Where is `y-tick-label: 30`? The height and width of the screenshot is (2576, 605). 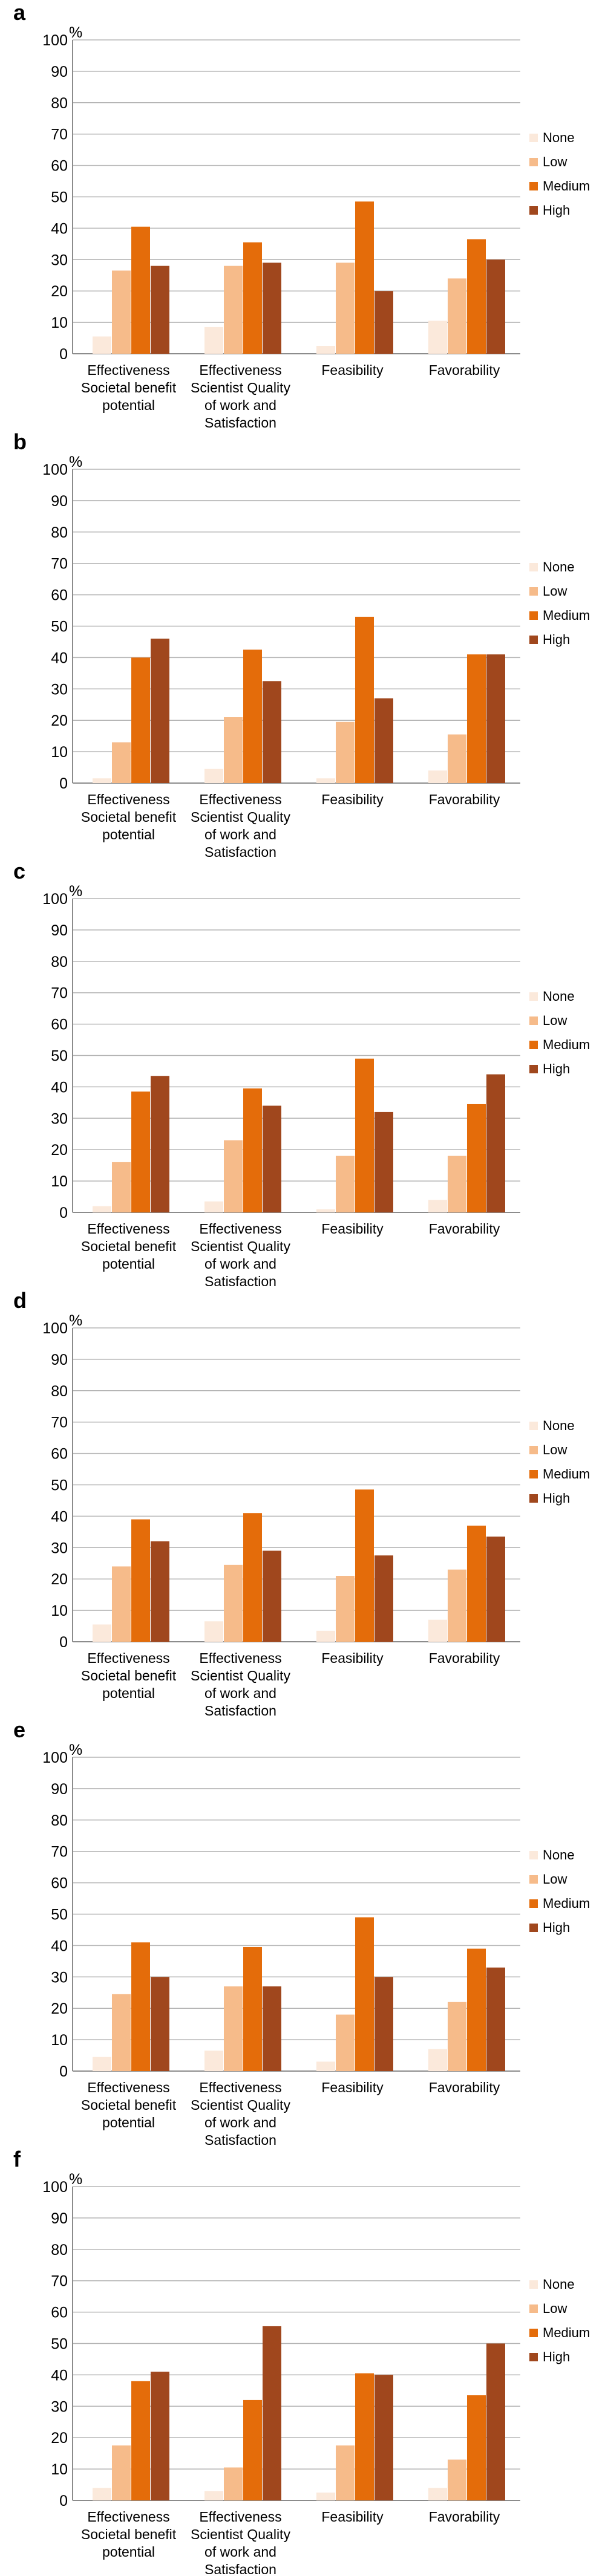 y-tick-label: 30 is located at coordinates (59, 1978).